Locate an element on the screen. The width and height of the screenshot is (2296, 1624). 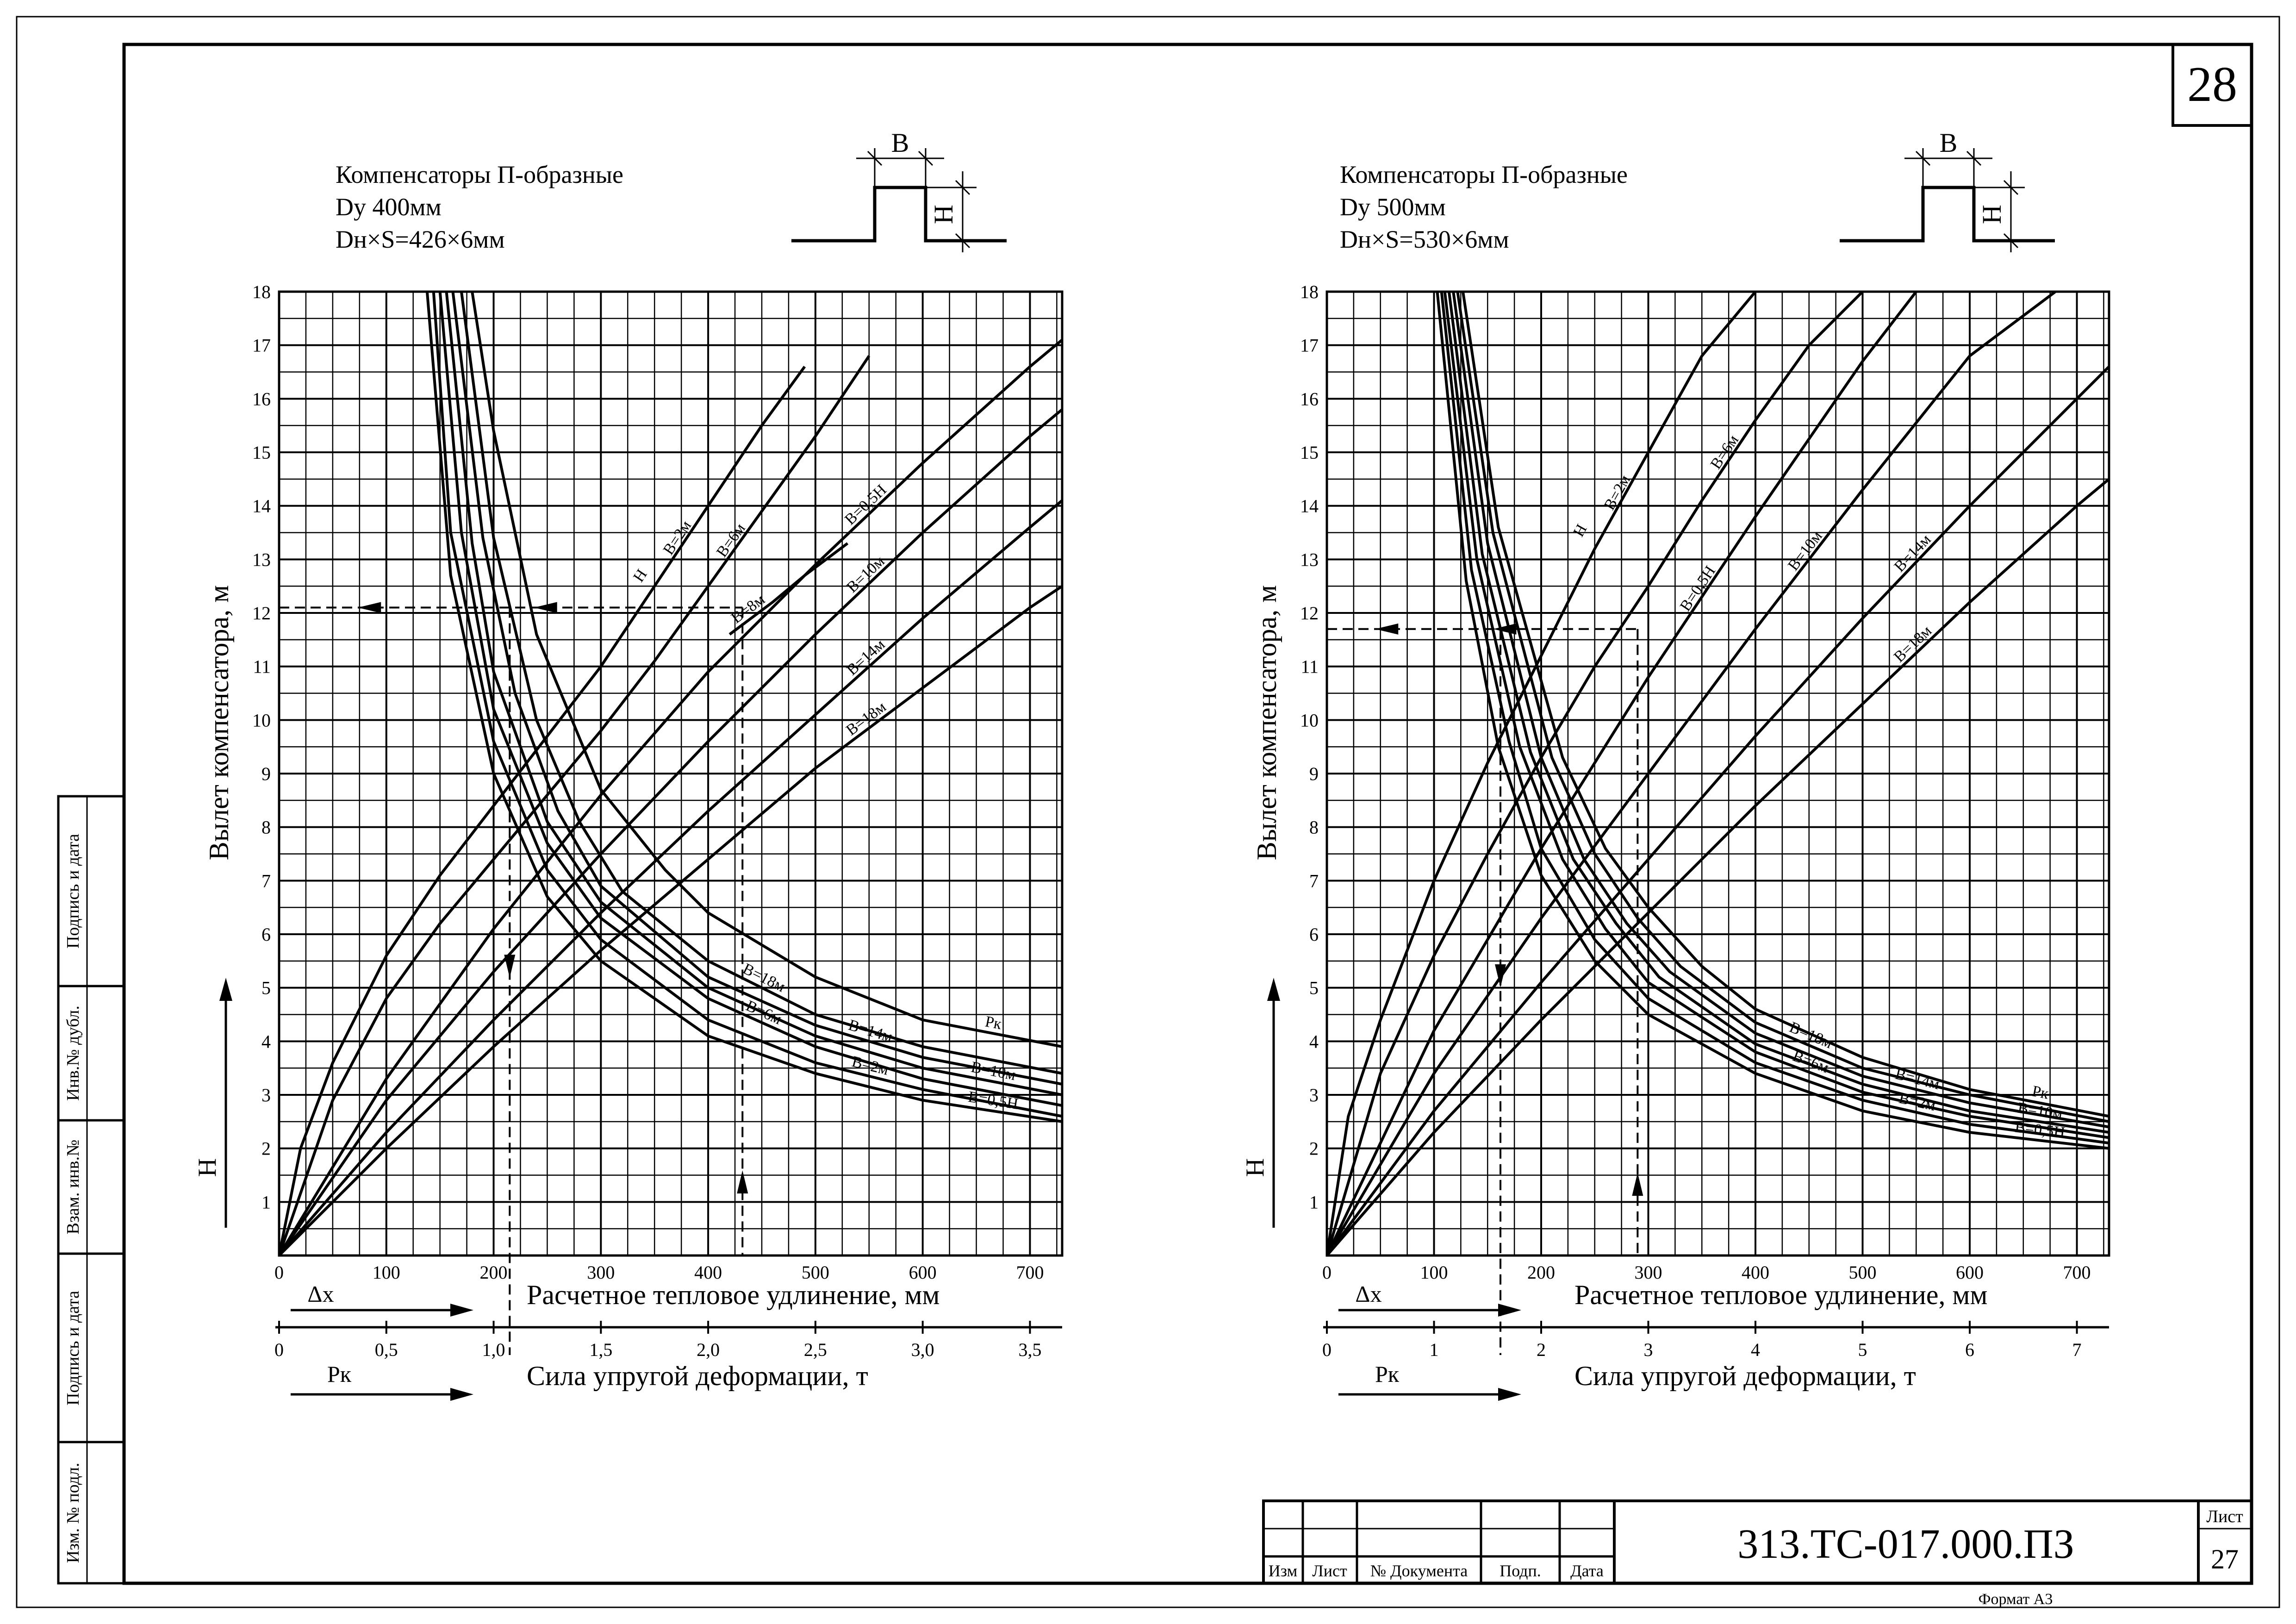
chart-title-line: Dн×S=530×6мм is located at coordinates (1424, 239).